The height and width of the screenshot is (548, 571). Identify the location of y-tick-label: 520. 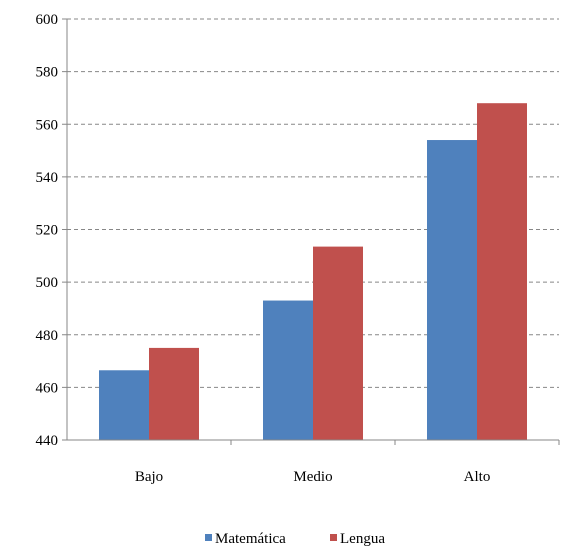
(47, 231).